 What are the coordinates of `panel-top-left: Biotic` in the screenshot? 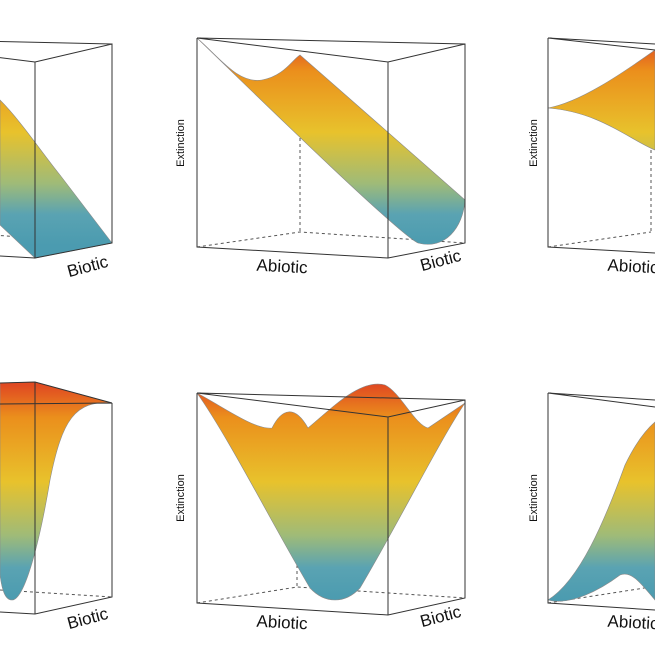 It's located at (56, 160).